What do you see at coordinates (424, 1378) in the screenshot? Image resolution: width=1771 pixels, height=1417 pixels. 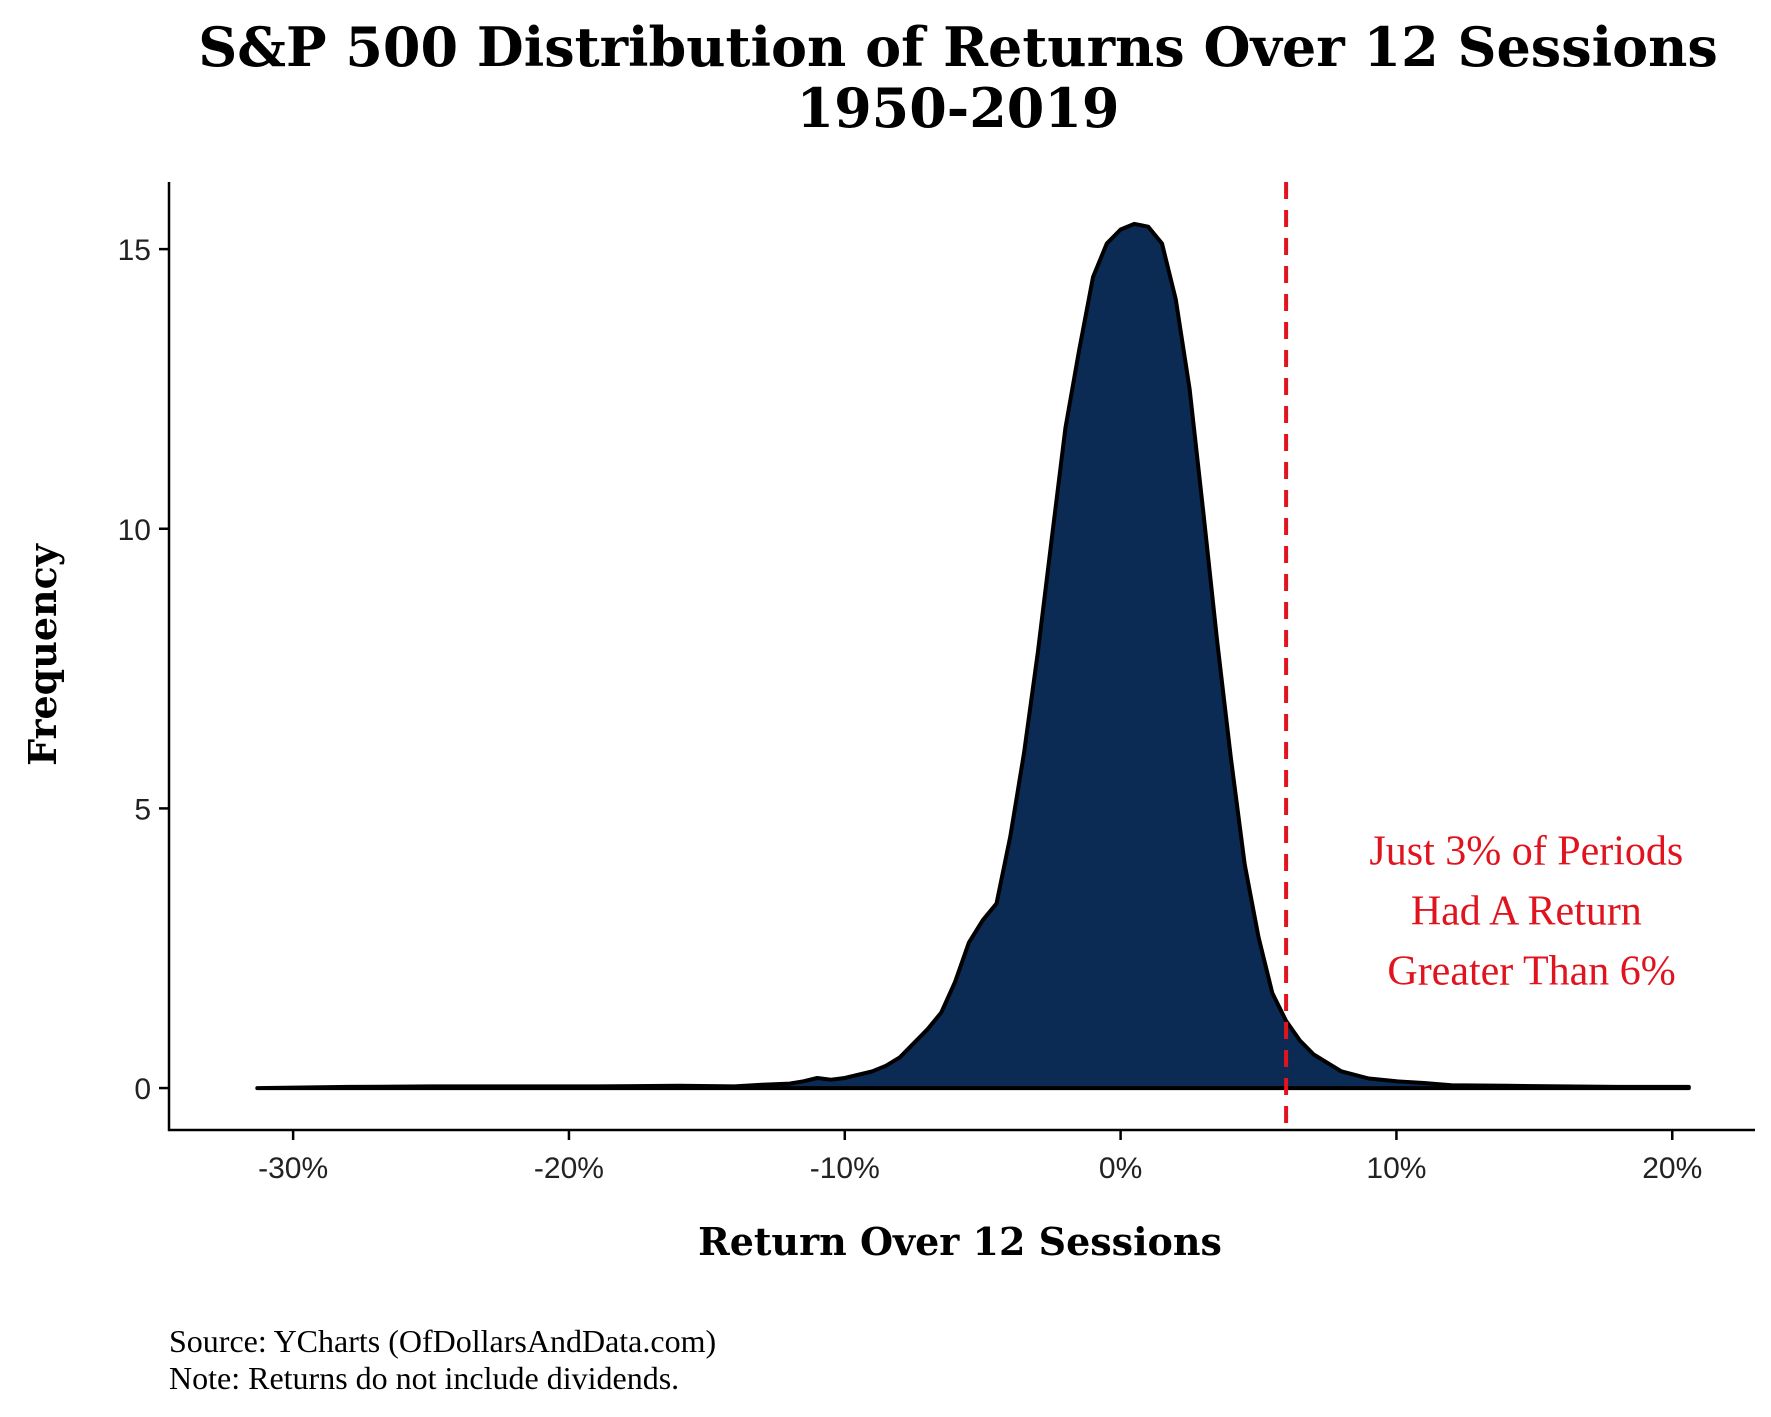 I see `note-caption: Note: Returns do not include dividends.` at bounding box center [424, 1378].